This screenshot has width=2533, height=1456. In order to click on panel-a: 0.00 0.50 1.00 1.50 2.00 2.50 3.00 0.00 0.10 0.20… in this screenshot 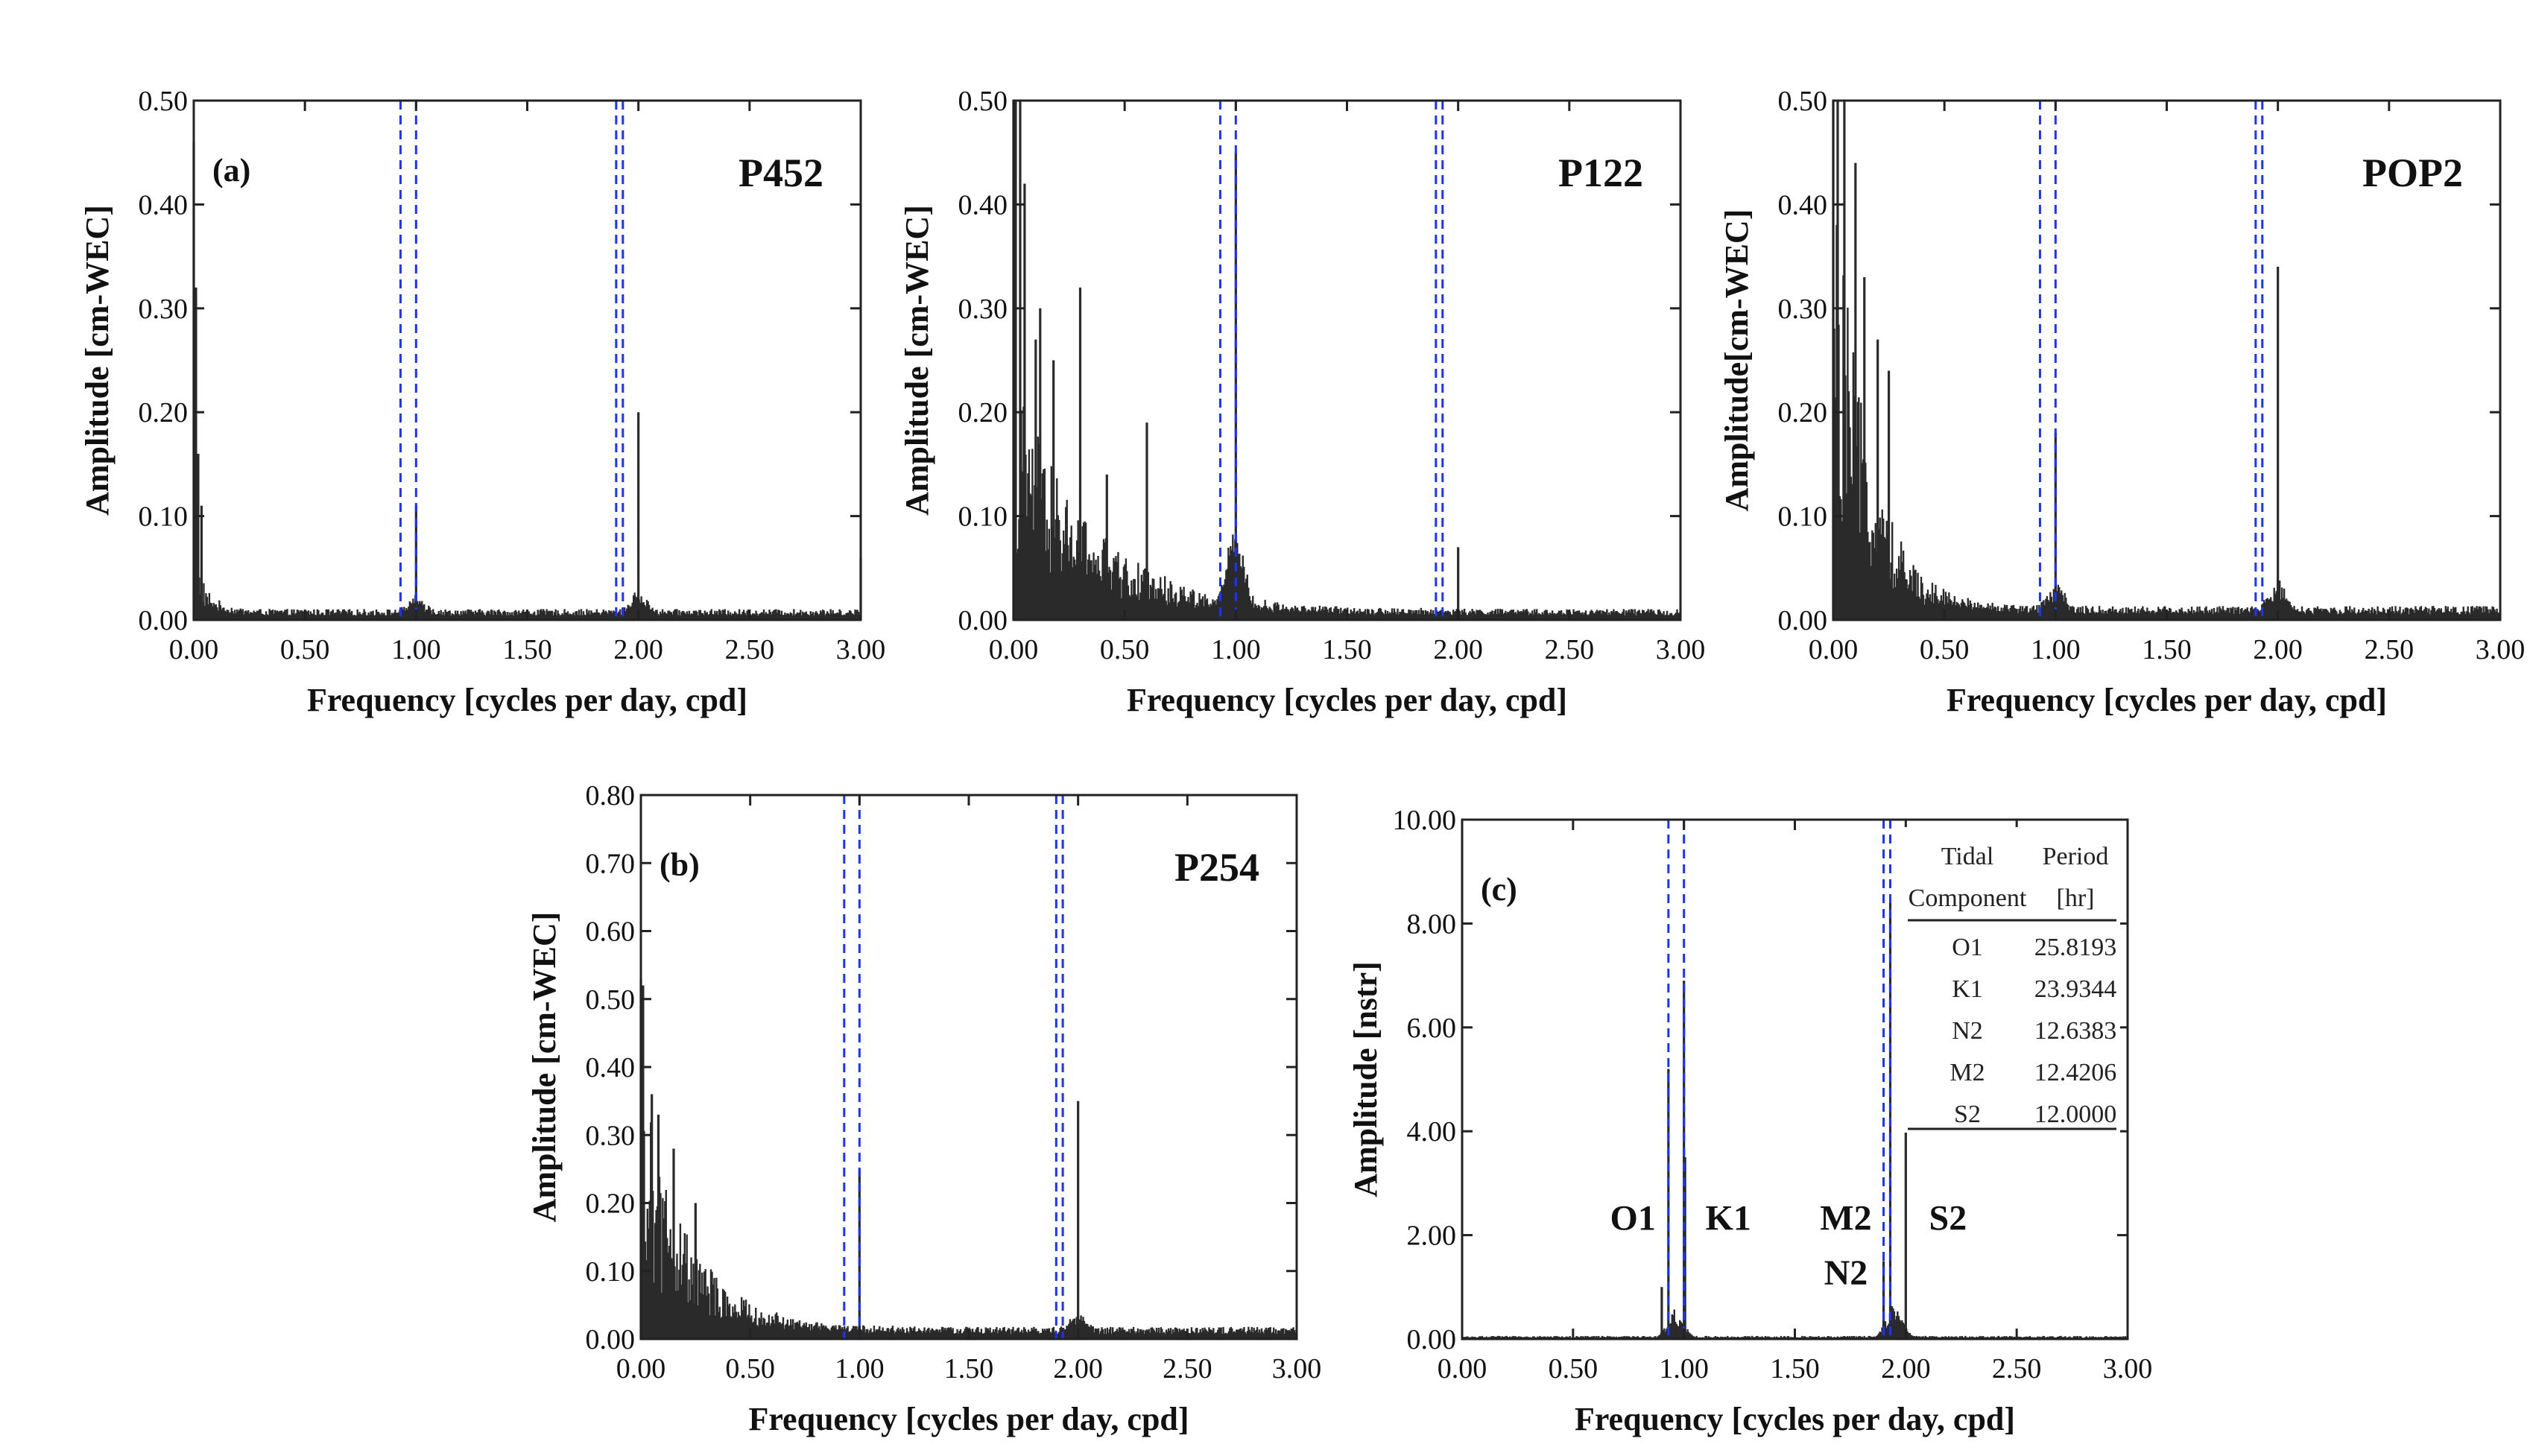, I will do `click(482, 402)`.